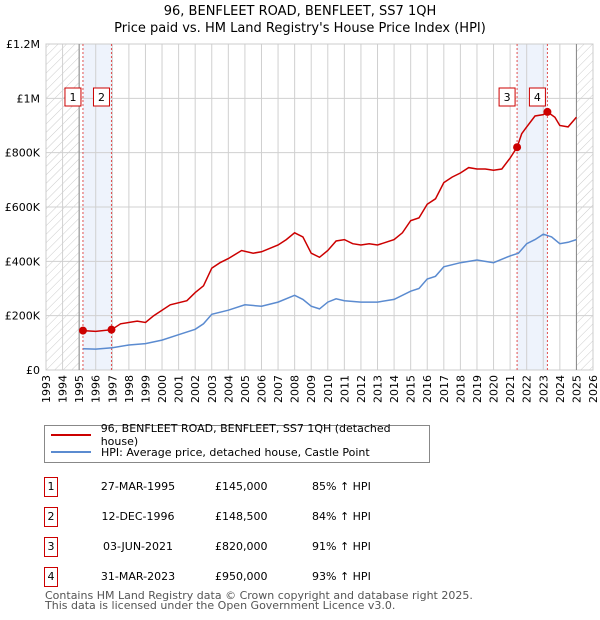 Image resolution: width=600 pixels, height=620 pixels. Describe the element at coordinates (527, 389) in the screenshot. I see `x-tick-label: 2022` at that location.